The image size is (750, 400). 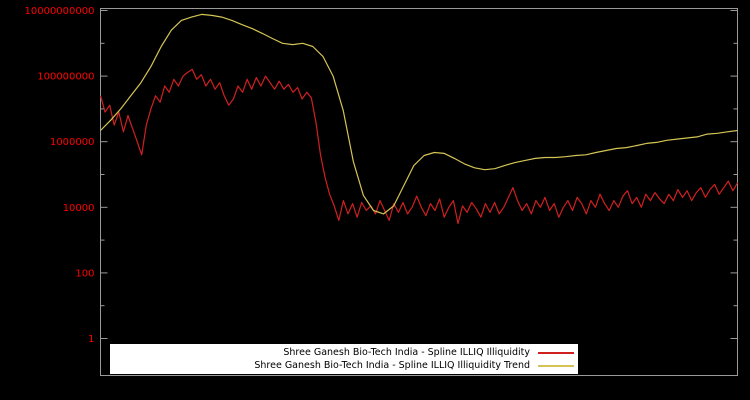 I want to click on y-tick-label: 10000, so click(x=79, y=208).